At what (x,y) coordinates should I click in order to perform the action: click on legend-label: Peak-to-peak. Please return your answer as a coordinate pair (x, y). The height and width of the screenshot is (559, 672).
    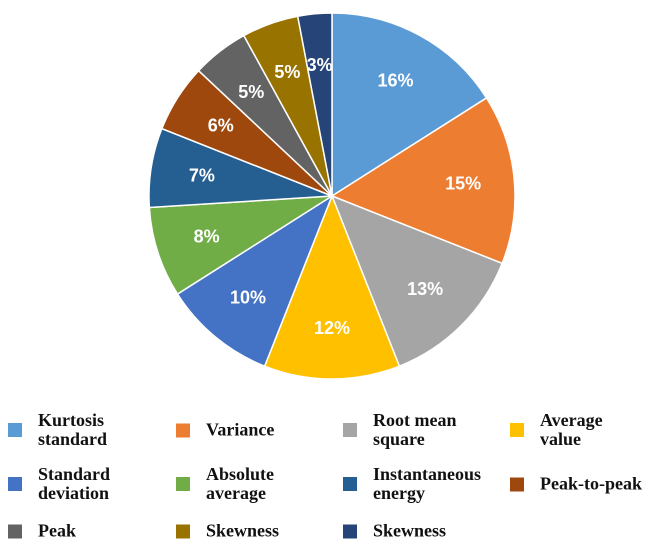
    Looking at the image, I should click on (591, 483).